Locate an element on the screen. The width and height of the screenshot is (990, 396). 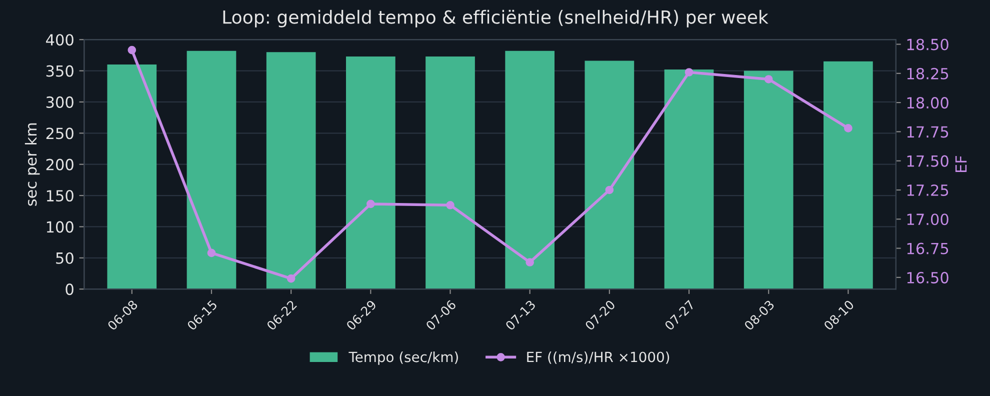
y2-tick-label: 17.00 is located at coordinates (927, 220).